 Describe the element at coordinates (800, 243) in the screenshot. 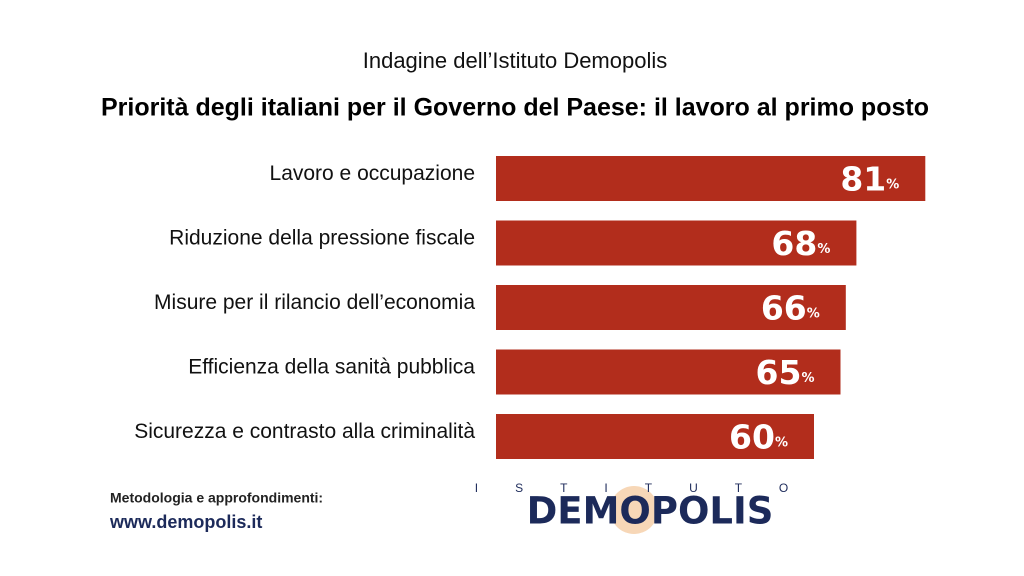

I see `value-label: 68%` at that location.